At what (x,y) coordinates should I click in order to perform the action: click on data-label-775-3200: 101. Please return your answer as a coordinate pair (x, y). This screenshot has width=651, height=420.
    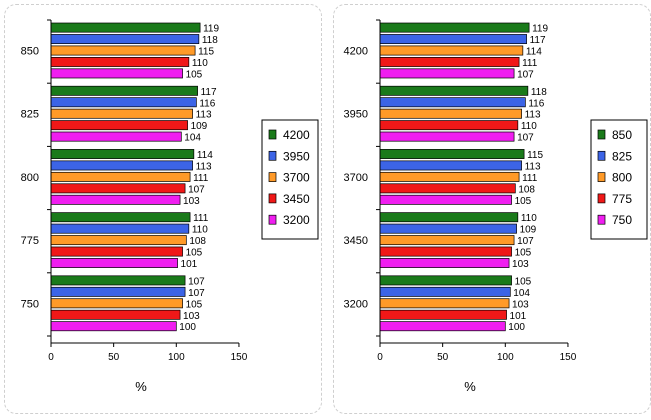
    Looking at the image, I should click on (189, 264).